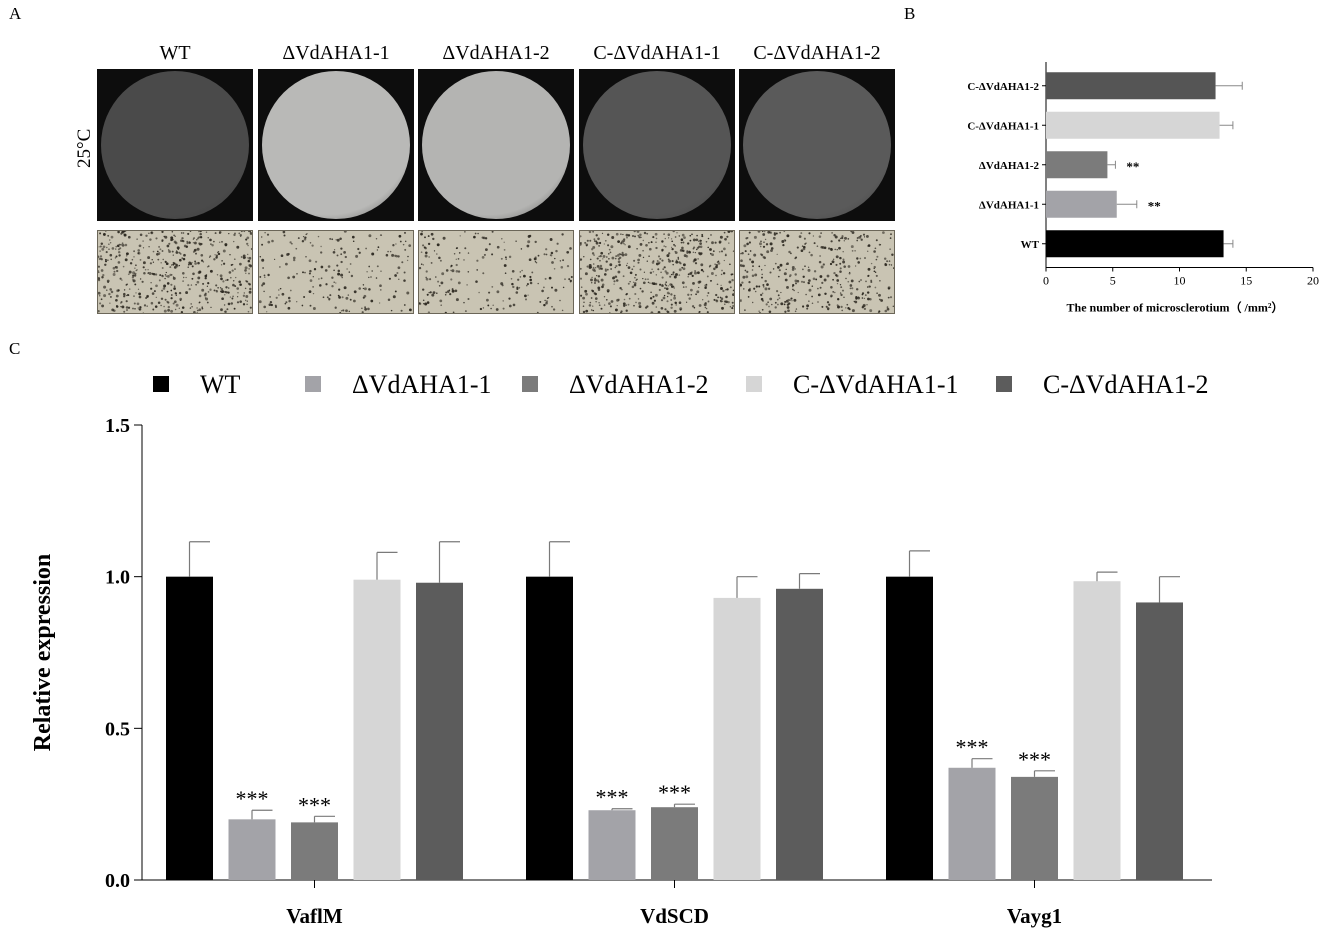 The image size is (1325, 932). I want to click on b-x-tick-label: 0, so click(1046, 281).